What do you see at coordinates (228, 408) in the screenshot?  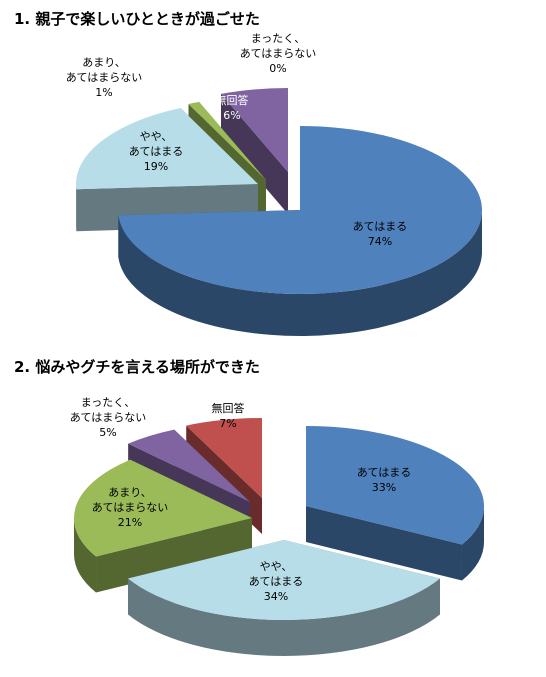 I see `chart-2-slice-4-label: 無回答` at bounding box center [228, 408].